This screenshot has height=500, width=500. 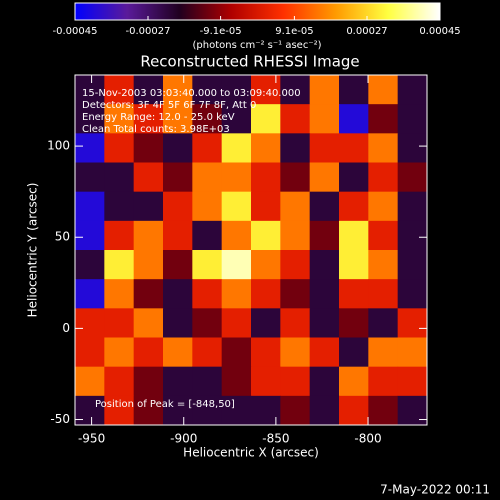 I want to click on annotation: Detectors: 3F 4F 5F 6F 7F 8F, Att 0, so click(x=169, y=105).